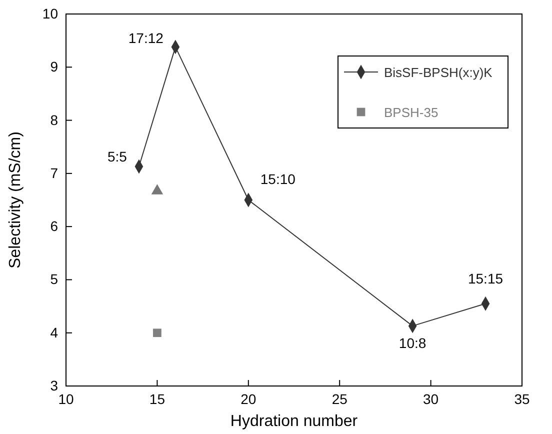  Describe the element at coordinates (248, 398) in the screenshot. I see `x-tick-label: 20` at that location.